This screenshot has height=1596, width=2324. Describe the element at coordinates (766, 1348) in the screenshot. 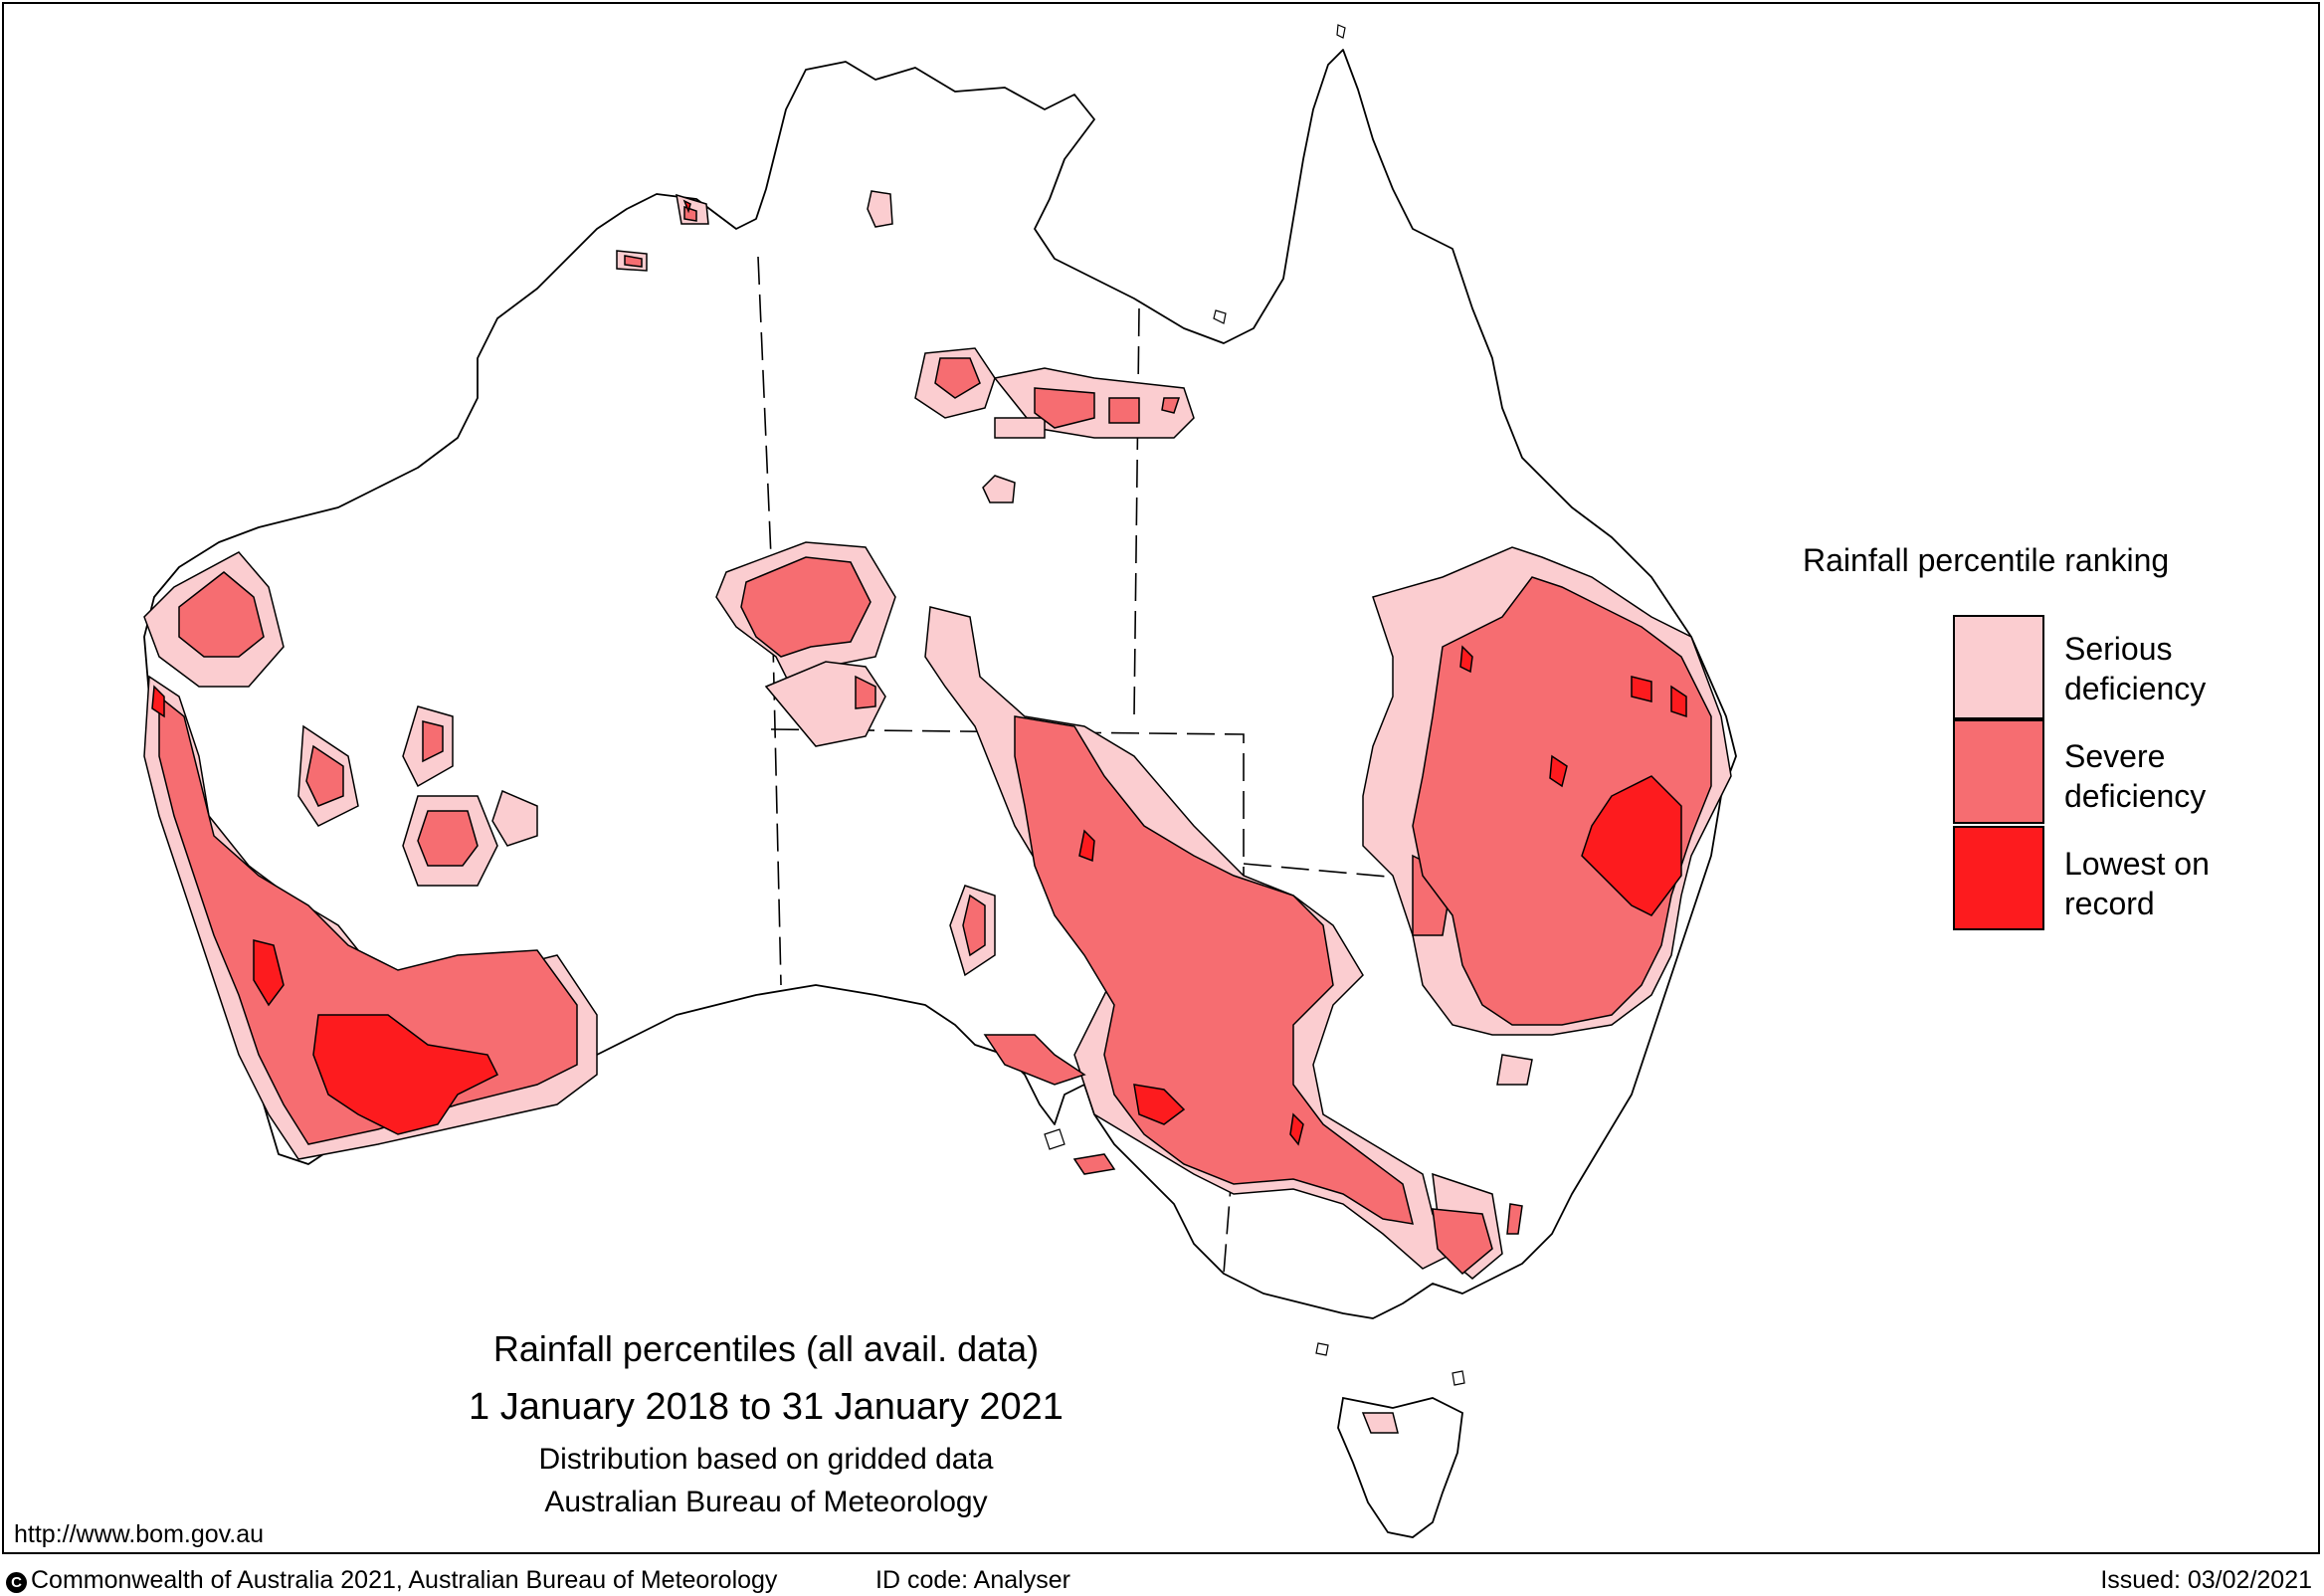

I see `caption-title: Rainfall percentiles (all avail. data)` at that location.